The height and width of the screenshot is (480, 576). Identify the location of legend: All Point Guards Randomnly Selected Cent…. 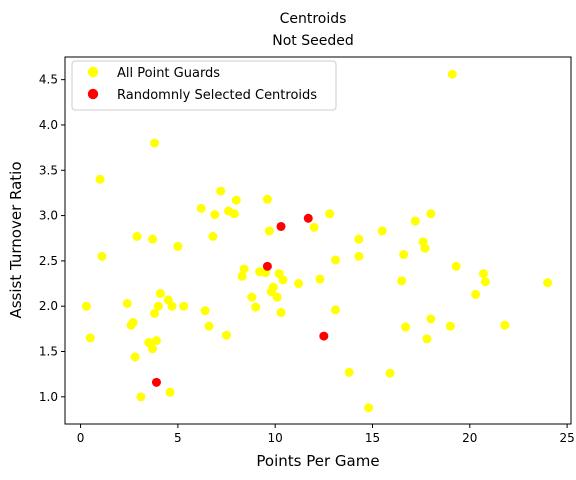
(204, 85).